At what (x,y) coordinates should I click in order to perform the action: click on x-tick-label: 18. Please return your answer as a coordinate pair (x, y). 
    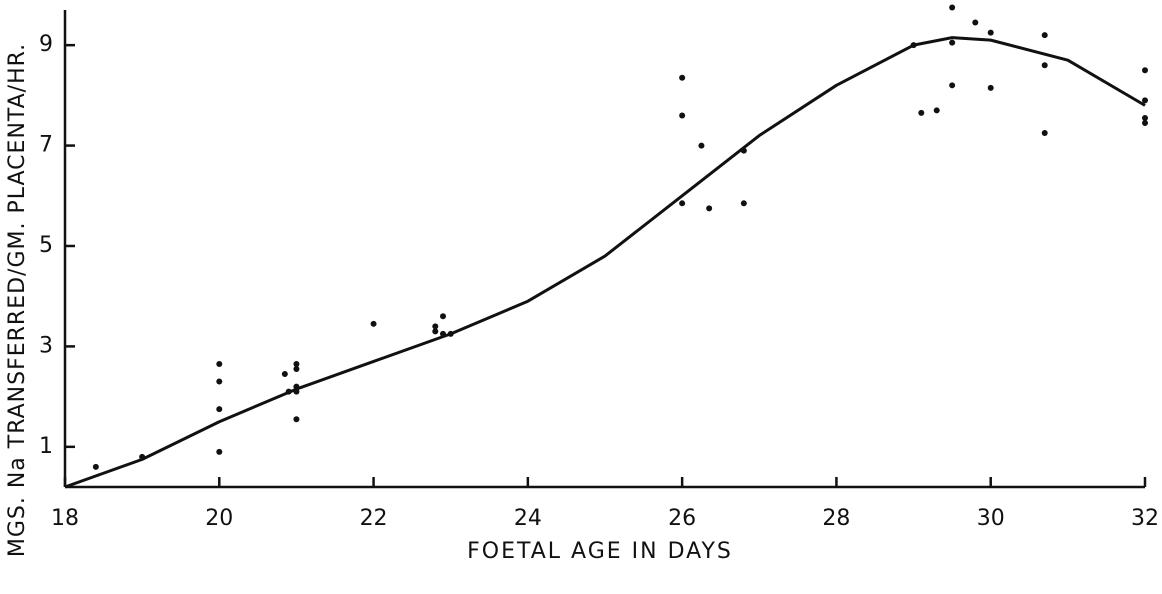
    Looking at the image, I should click on (65, 518).